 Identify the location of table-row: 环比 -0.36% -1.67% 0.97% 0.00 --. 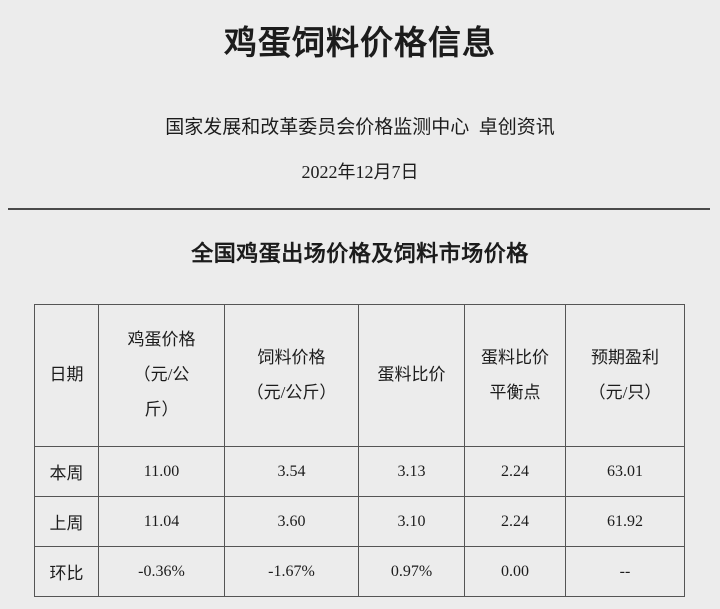
(359, 571).